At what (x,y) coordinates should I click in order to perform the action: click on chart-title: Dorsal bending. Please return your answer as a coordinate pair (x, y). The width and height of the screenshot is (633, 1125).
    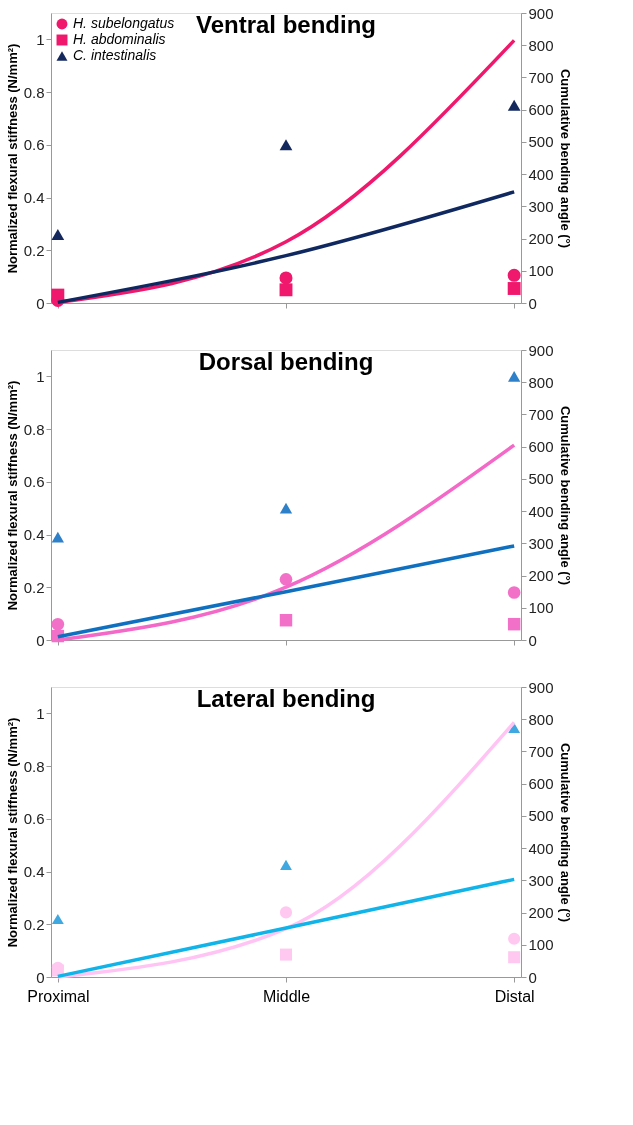
    Looking at the image, I should click on (286, 361).